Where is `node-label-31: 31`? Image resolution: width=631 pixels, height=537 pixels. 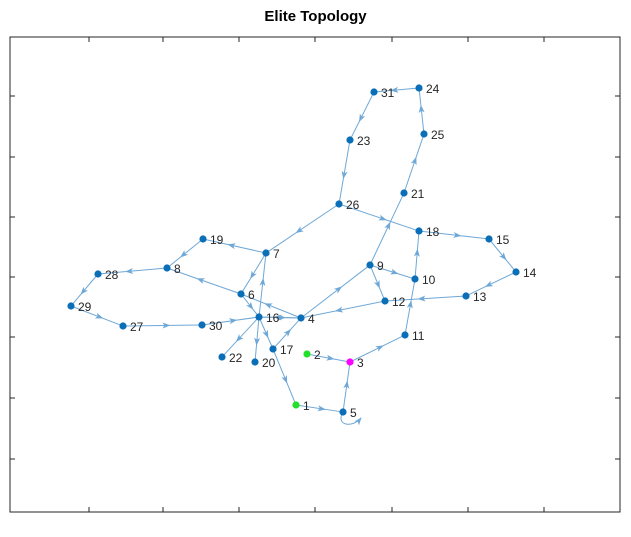
node-label-31: 31 is located at coordinates (388, 93).